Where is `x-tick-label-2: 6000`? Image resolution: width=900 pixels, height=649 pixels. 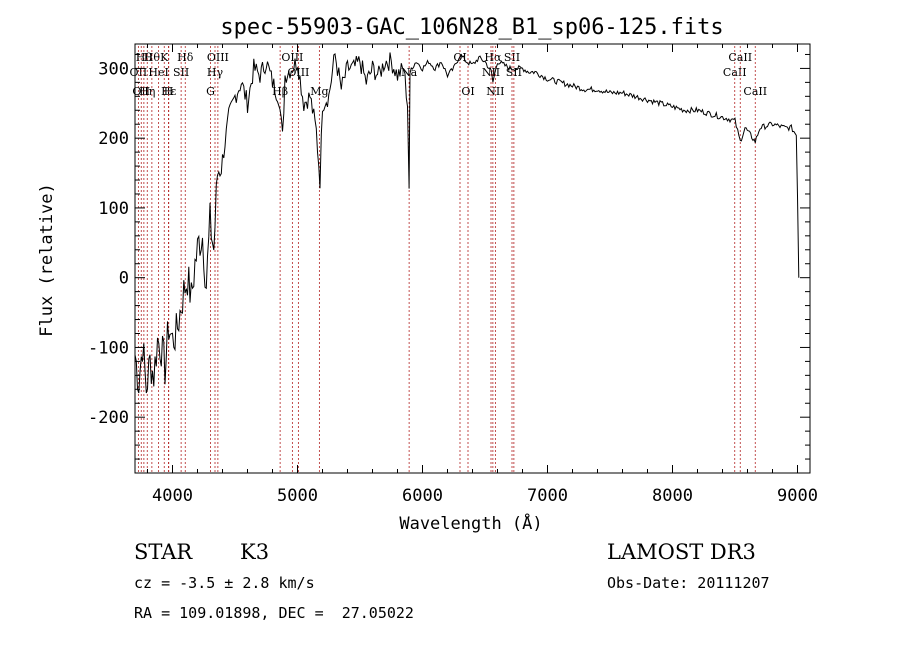
x-tick-label-2: 6000 is located at coordinates (422, 496).